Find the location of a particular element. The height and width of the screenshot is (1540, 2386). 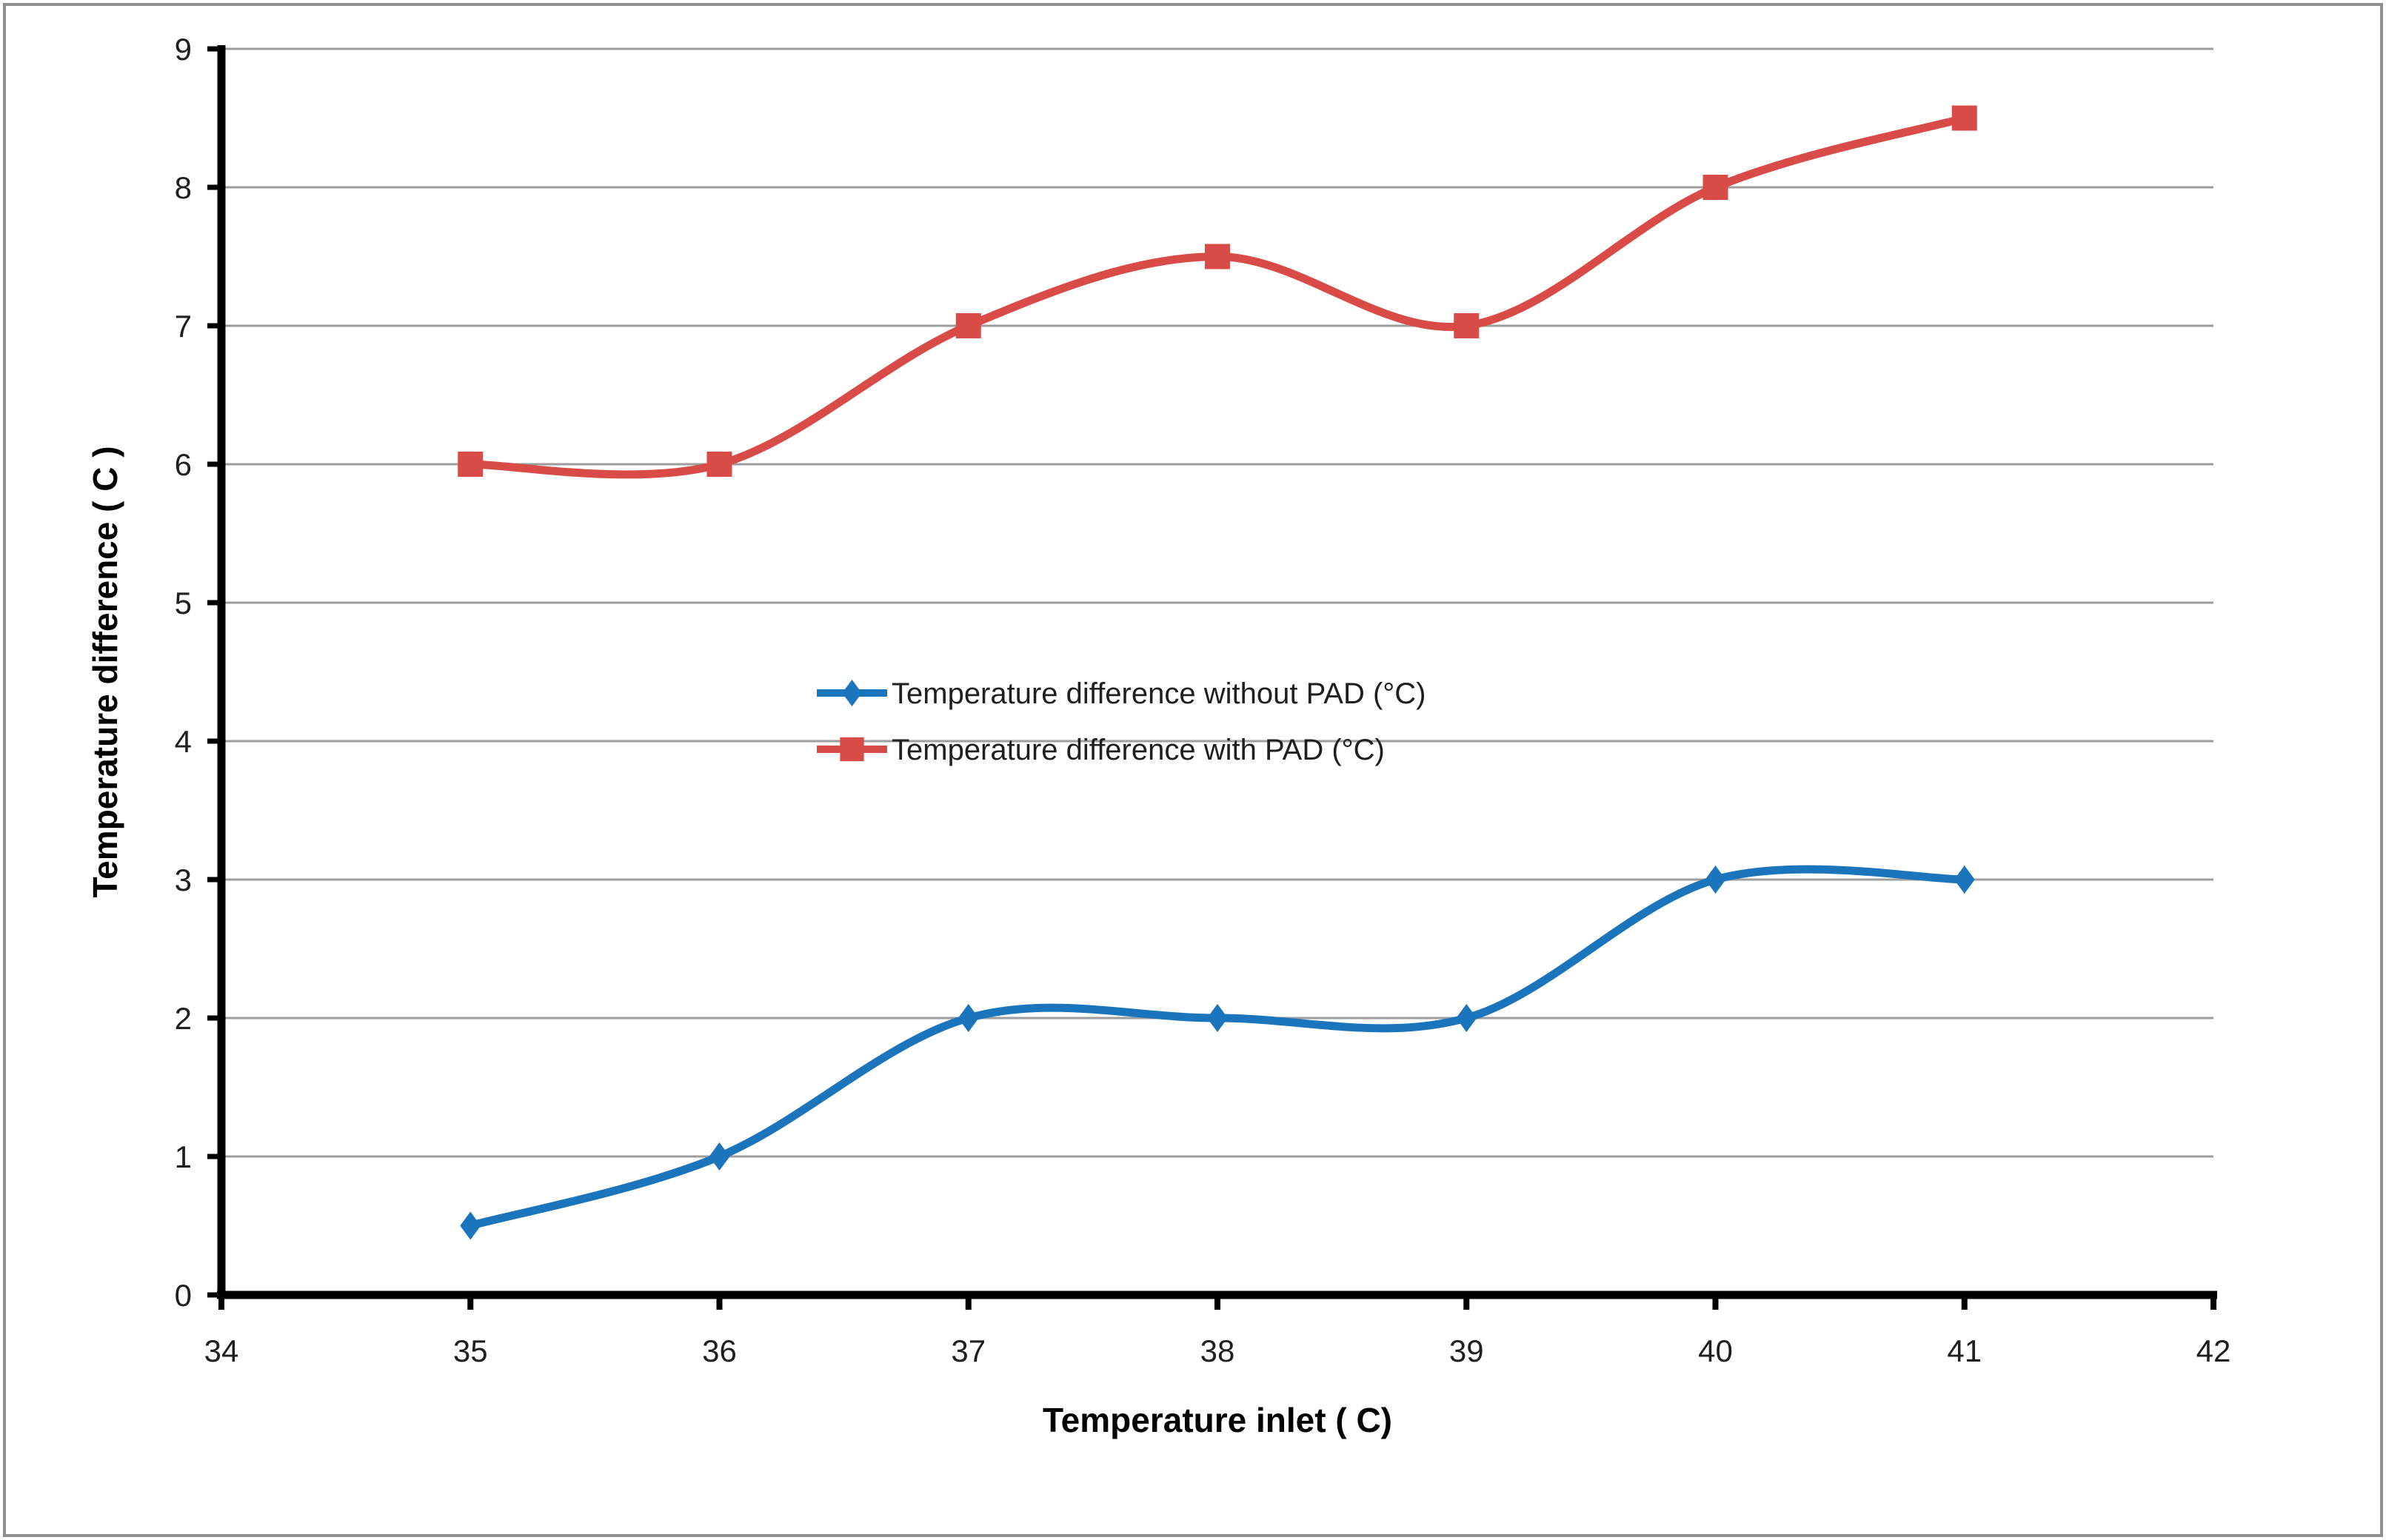

x-tick-label: 39 is located at coordinates (1466, 1350).